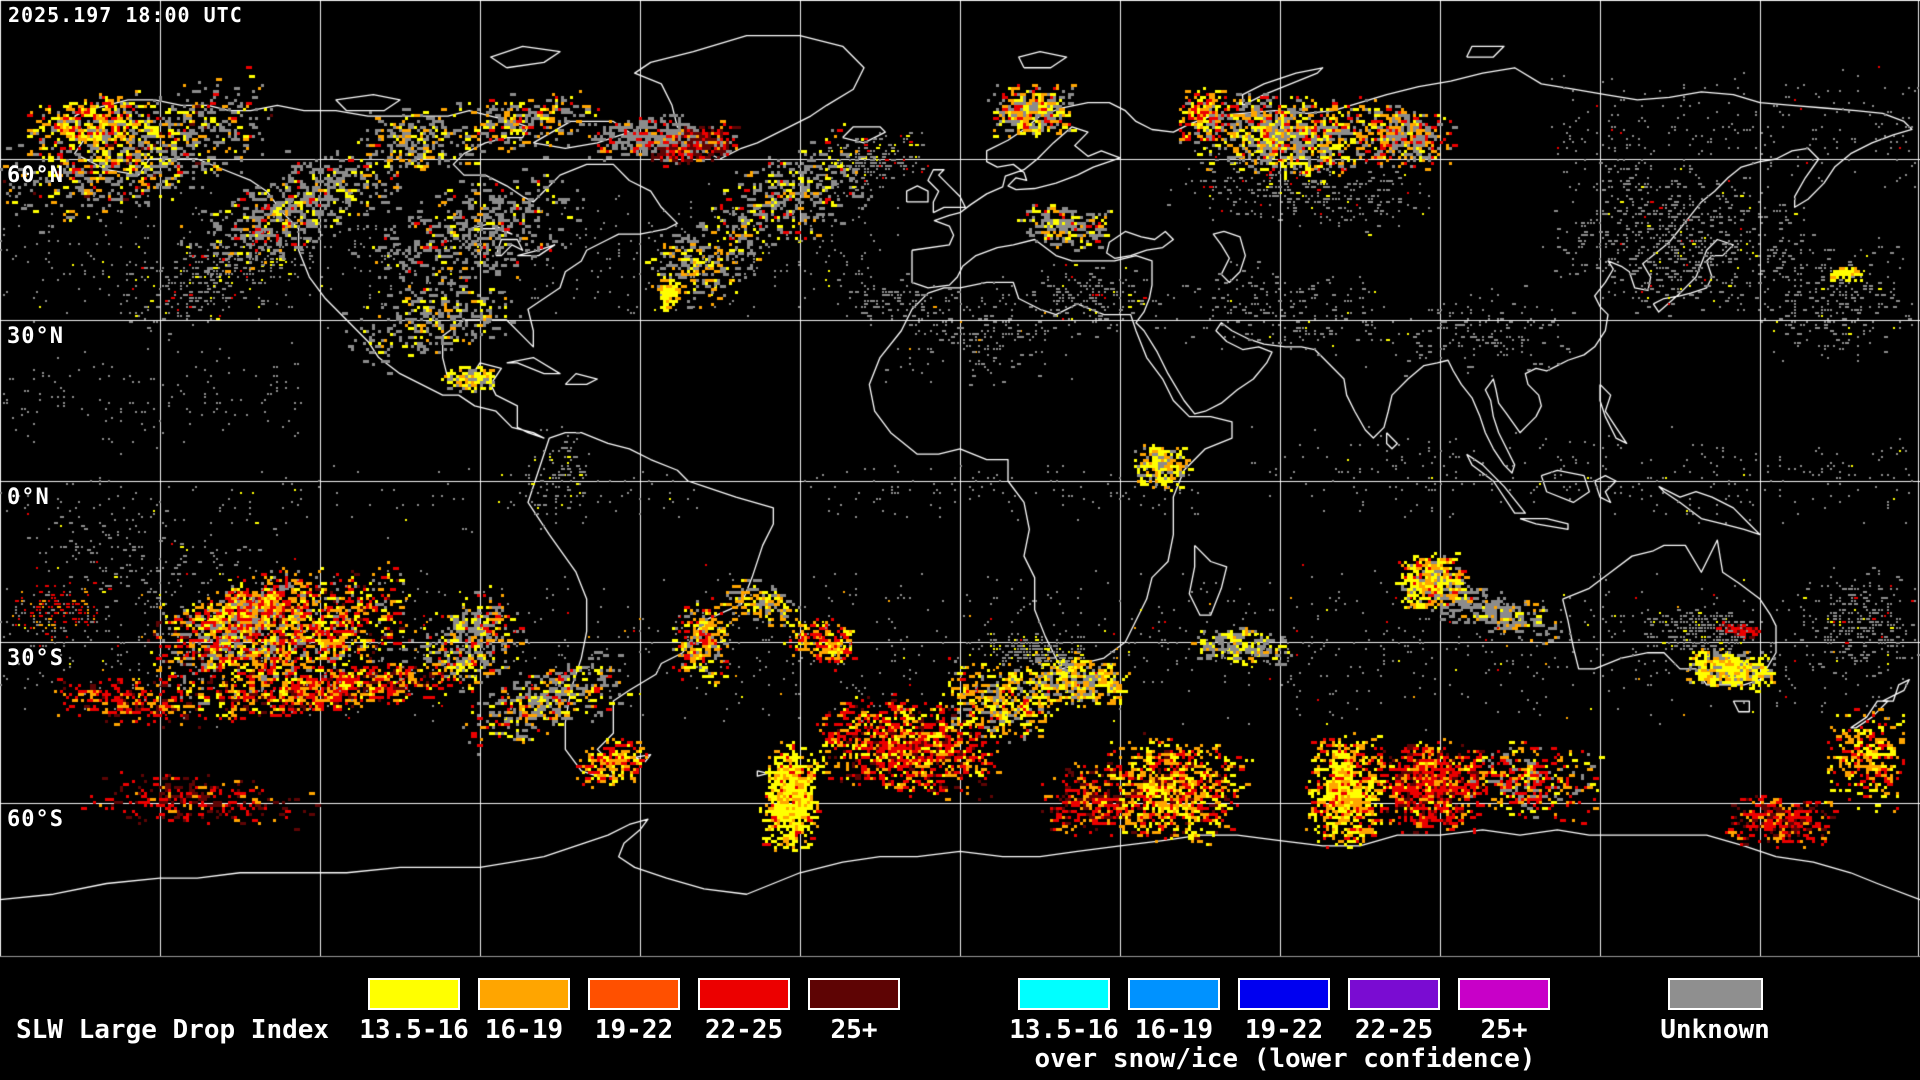 This screenshot has width=1920, height=1080. Describe the element at coordinates (35, 819) in the screenshot. I see `latitude-label: 60°S` at that location.